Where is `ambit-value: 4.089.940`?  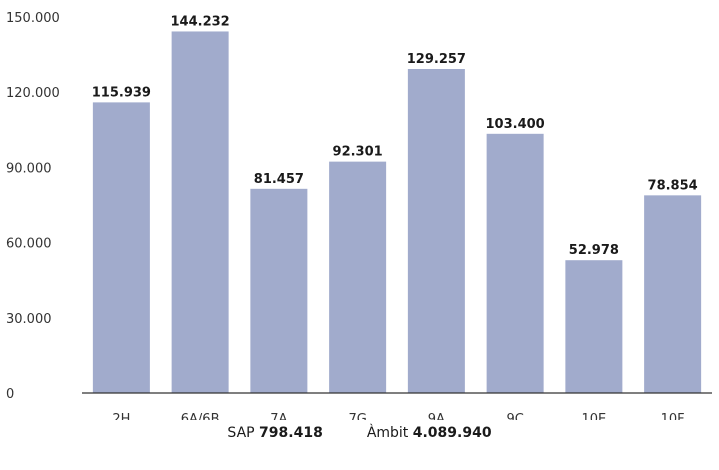
ambit-value: 4.089.940 is located at coordinates (452, 433).